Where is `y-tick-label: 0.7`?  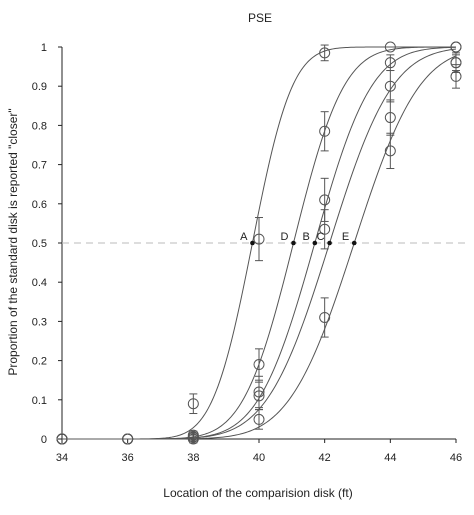 y-tick-label: 0.7 is located at coordinates (39, 166).